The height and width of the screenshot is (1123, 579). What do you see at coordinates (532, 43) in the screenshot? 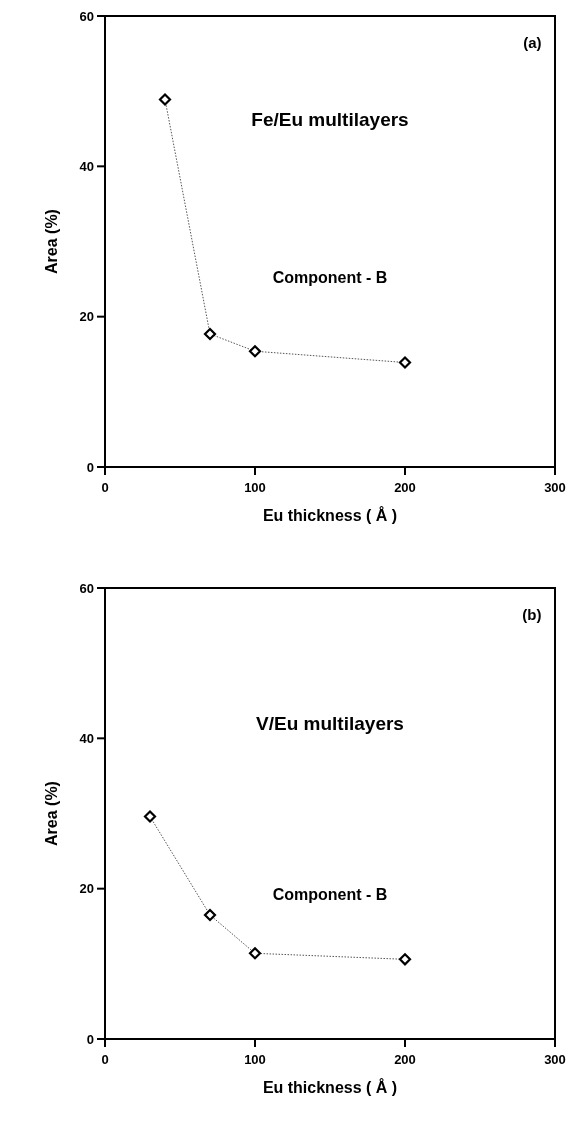
I see `annotation: (a)` at bounding box center [532, 43].